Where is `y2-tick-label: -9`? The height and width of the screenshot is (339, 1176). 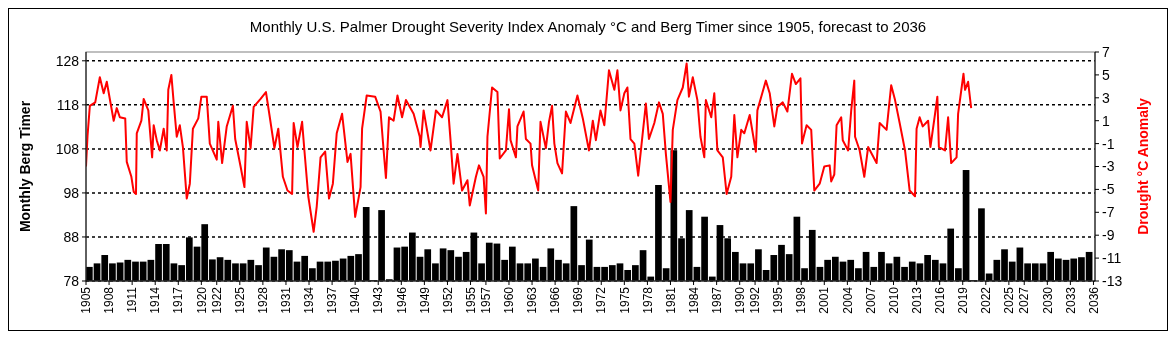 y2-tick-label: -9 is located at coordinates (1108, 235).